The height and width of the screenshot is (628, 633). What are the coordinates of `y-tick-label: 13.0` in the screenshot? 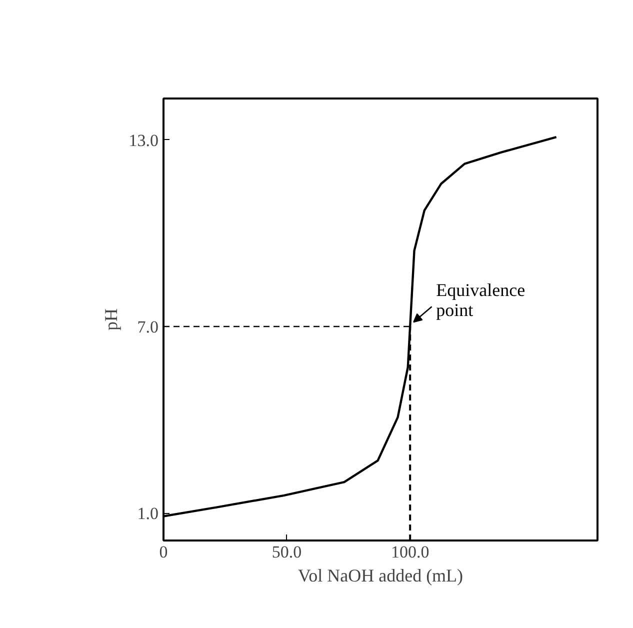 It's located at (143, 140).